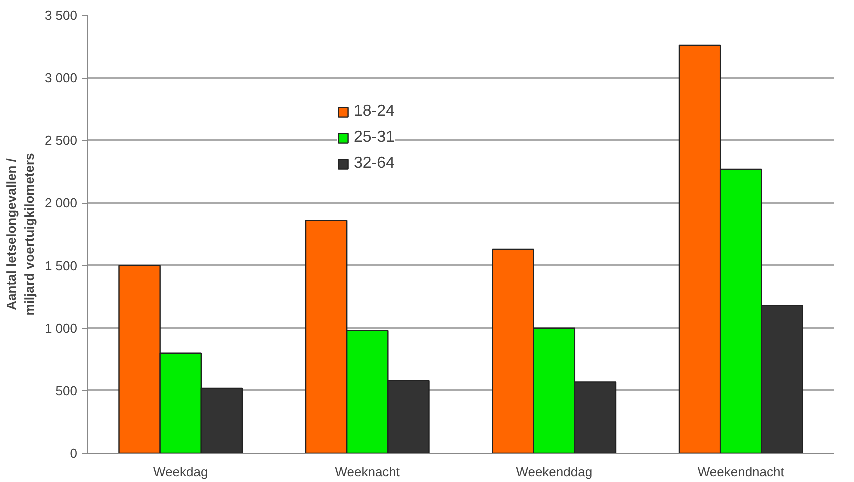 The width and height of the screenshot is (854, 482). I want to click on y-tick-label: 0, so click(74, 453).